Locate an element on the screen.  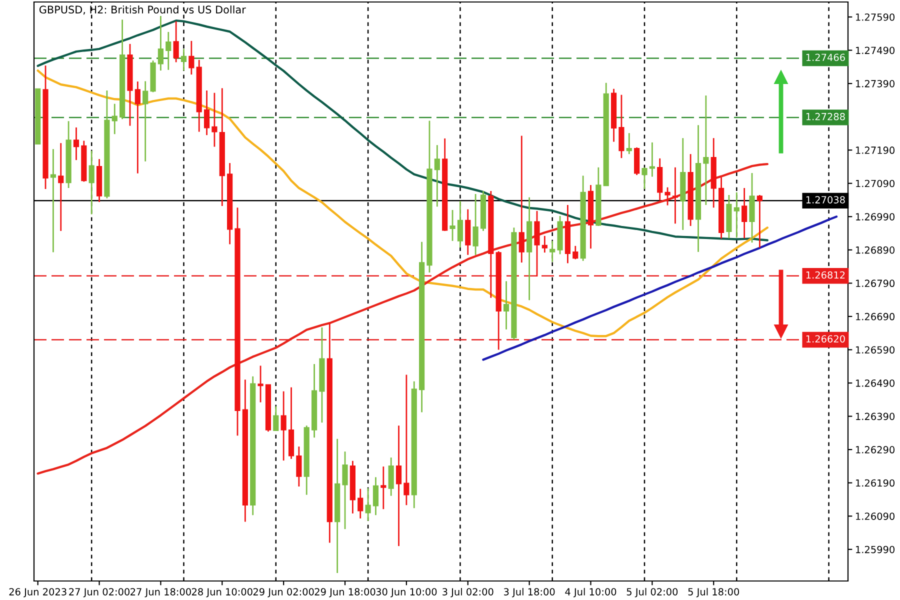
y-tick-label: 1.27190 is located at coordinates (875, 150).